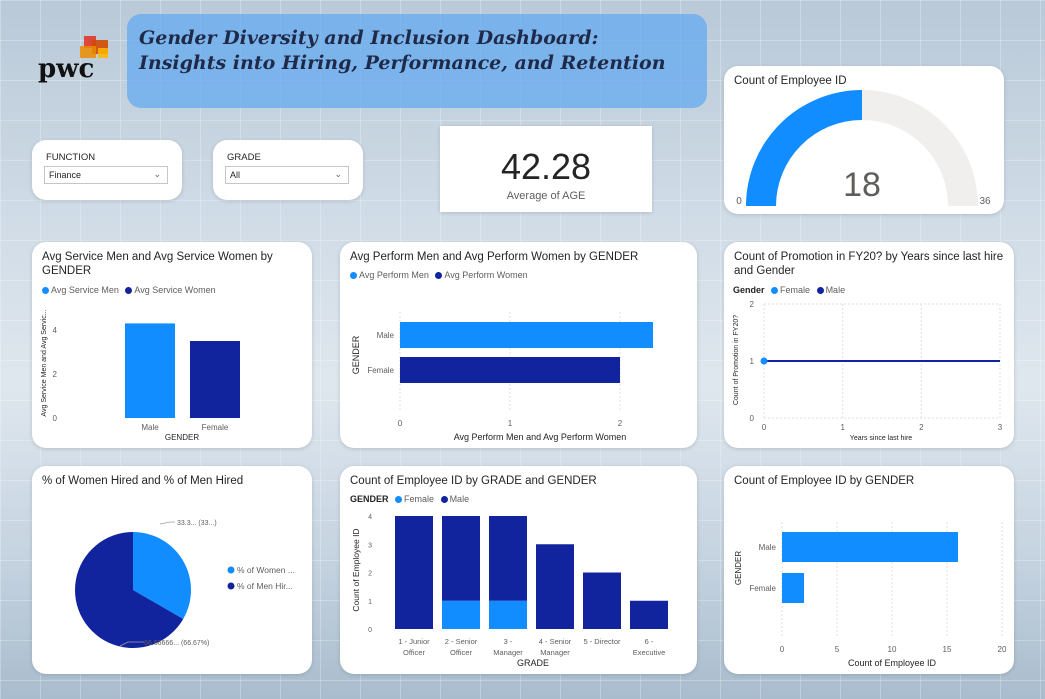 Image resolution: width=1045 pixels, height=699 pixels. I want to click on gauge-value-label: 18, so click(862, 185).